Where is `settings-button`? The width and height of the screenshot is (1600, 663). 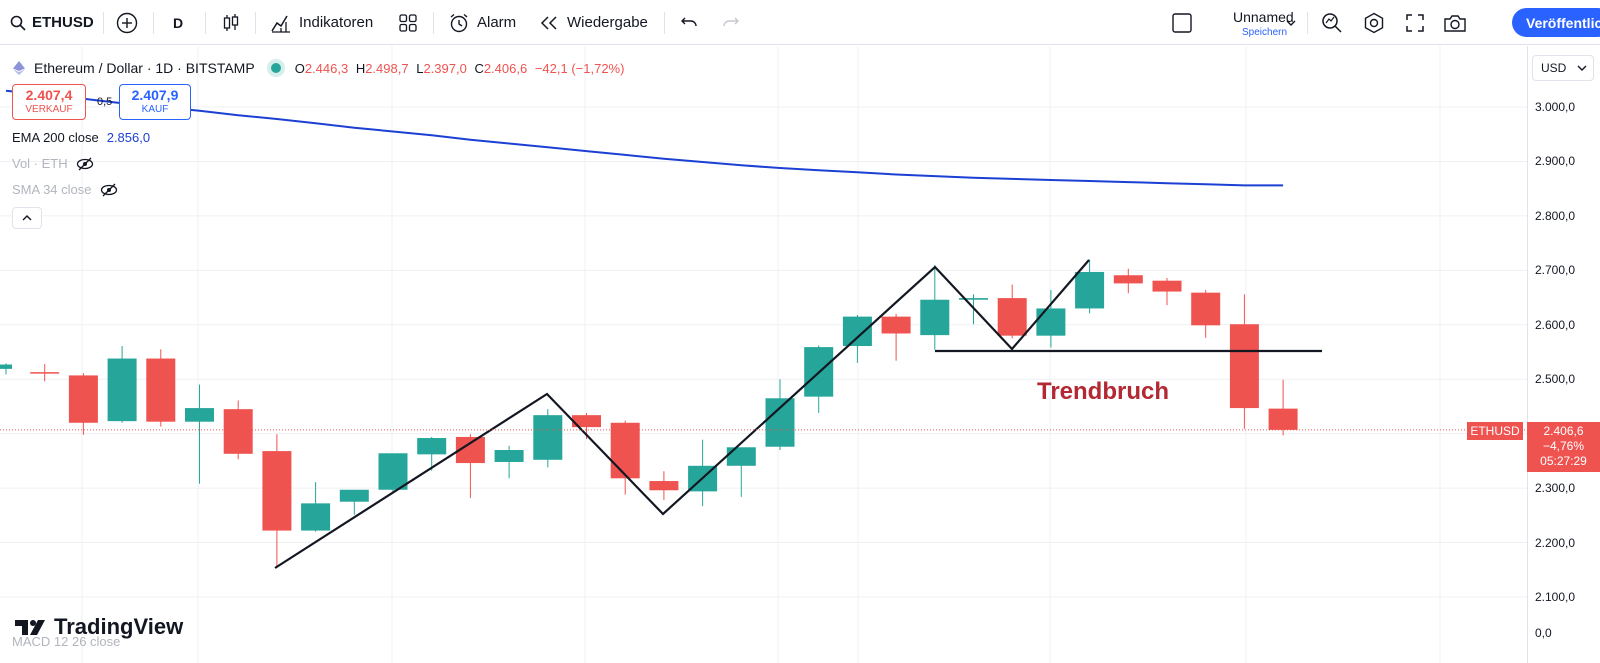
settings-button is located at coordinates (1374, 22).